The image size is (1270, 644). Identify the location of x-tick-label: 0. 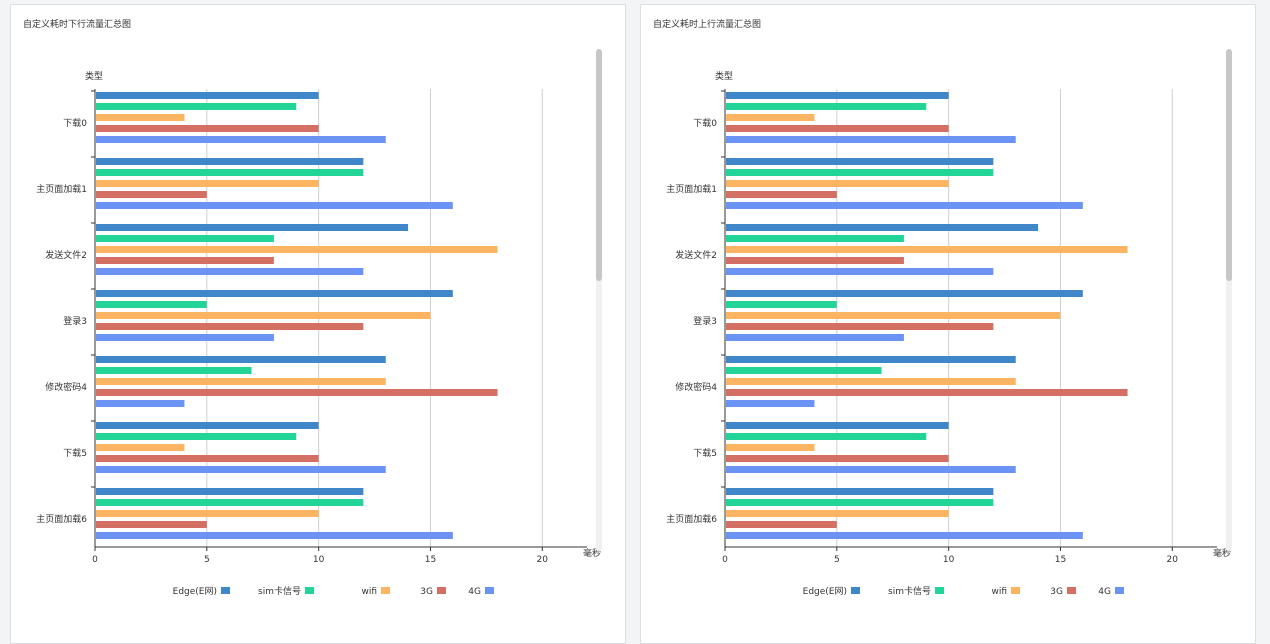
(95, 560).